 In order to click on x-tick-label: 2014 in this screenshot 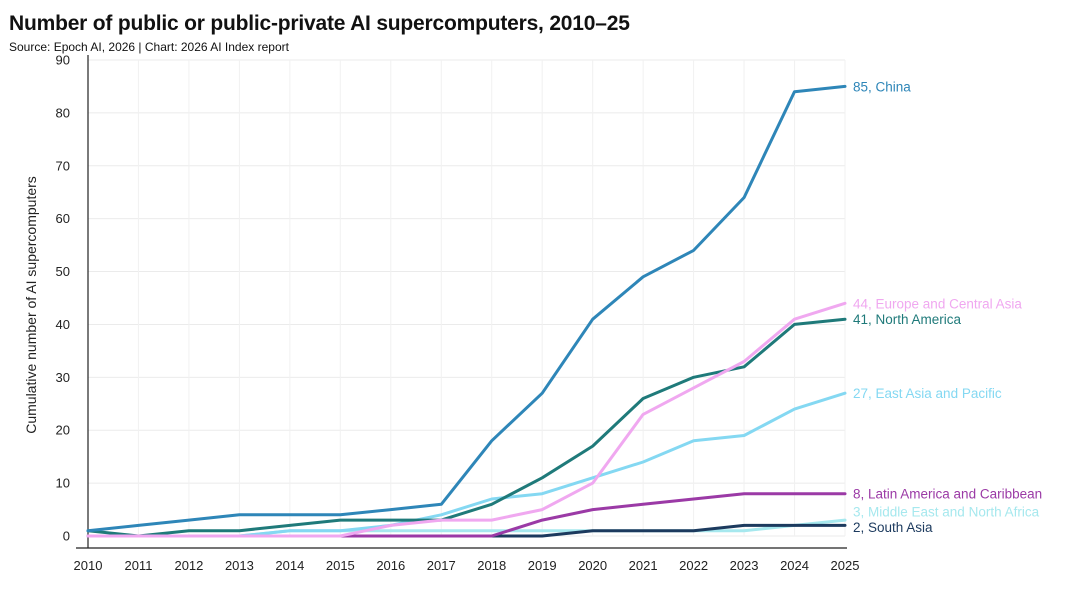, I will do `click(289, 565)`.